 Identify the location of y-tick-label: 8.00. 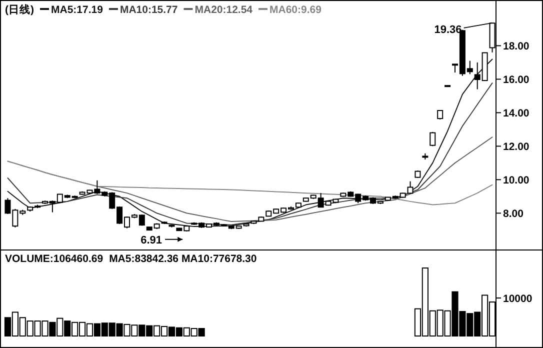
(513, 214).